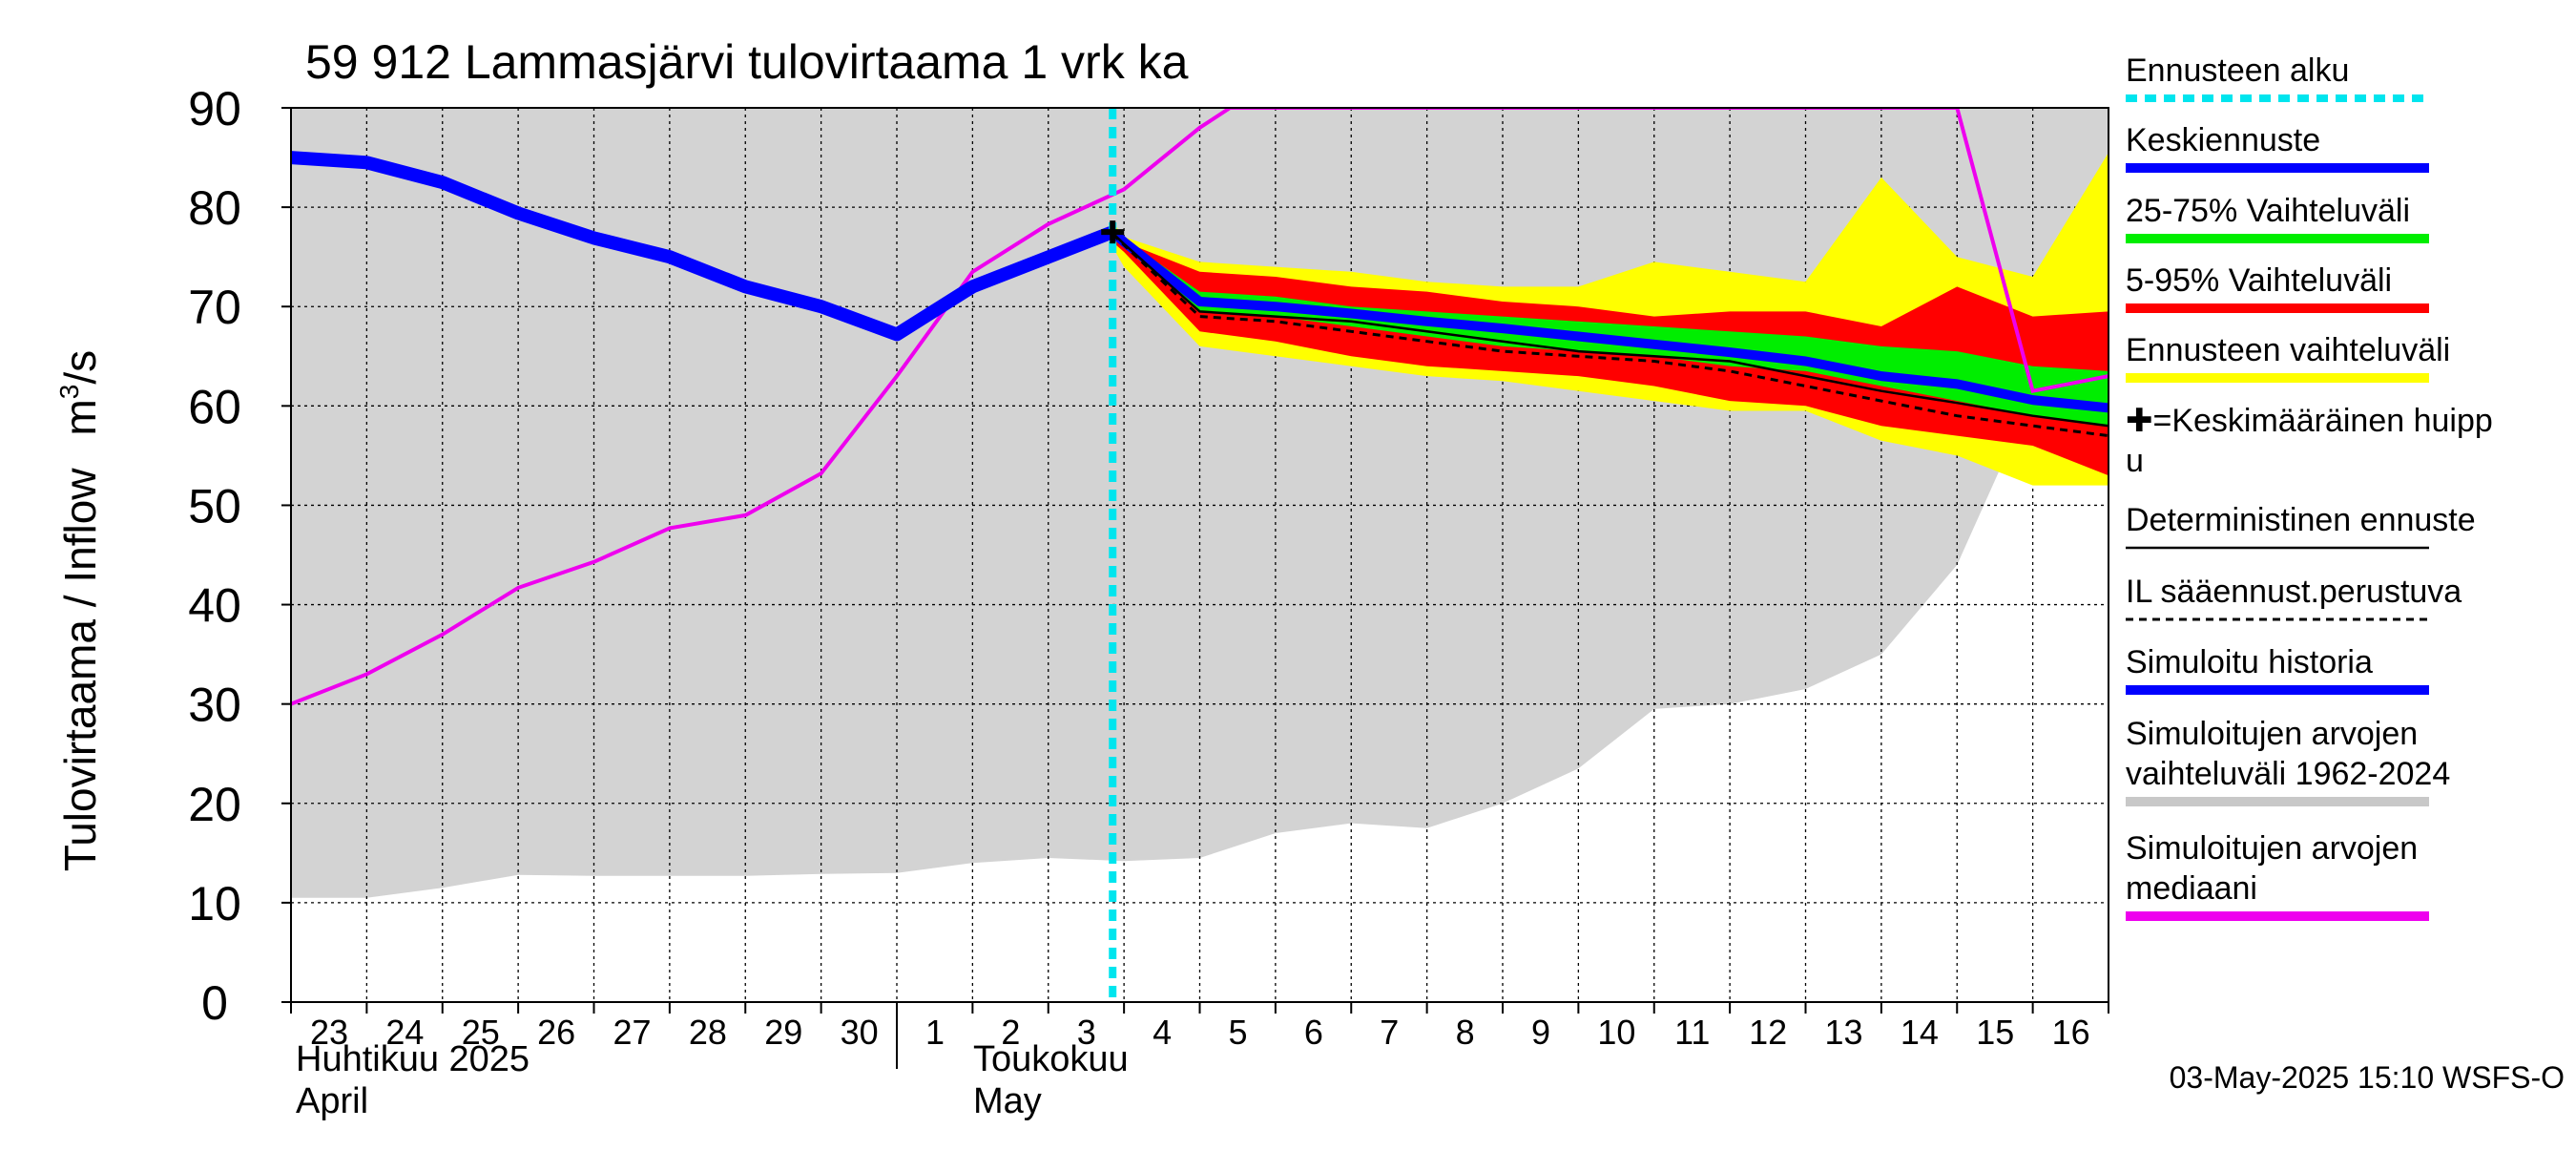  Describe the element at coordinates (2309, 421) in the screenshot. I see `legend-label: ✚=Keskimääräinen huipp` at that location.